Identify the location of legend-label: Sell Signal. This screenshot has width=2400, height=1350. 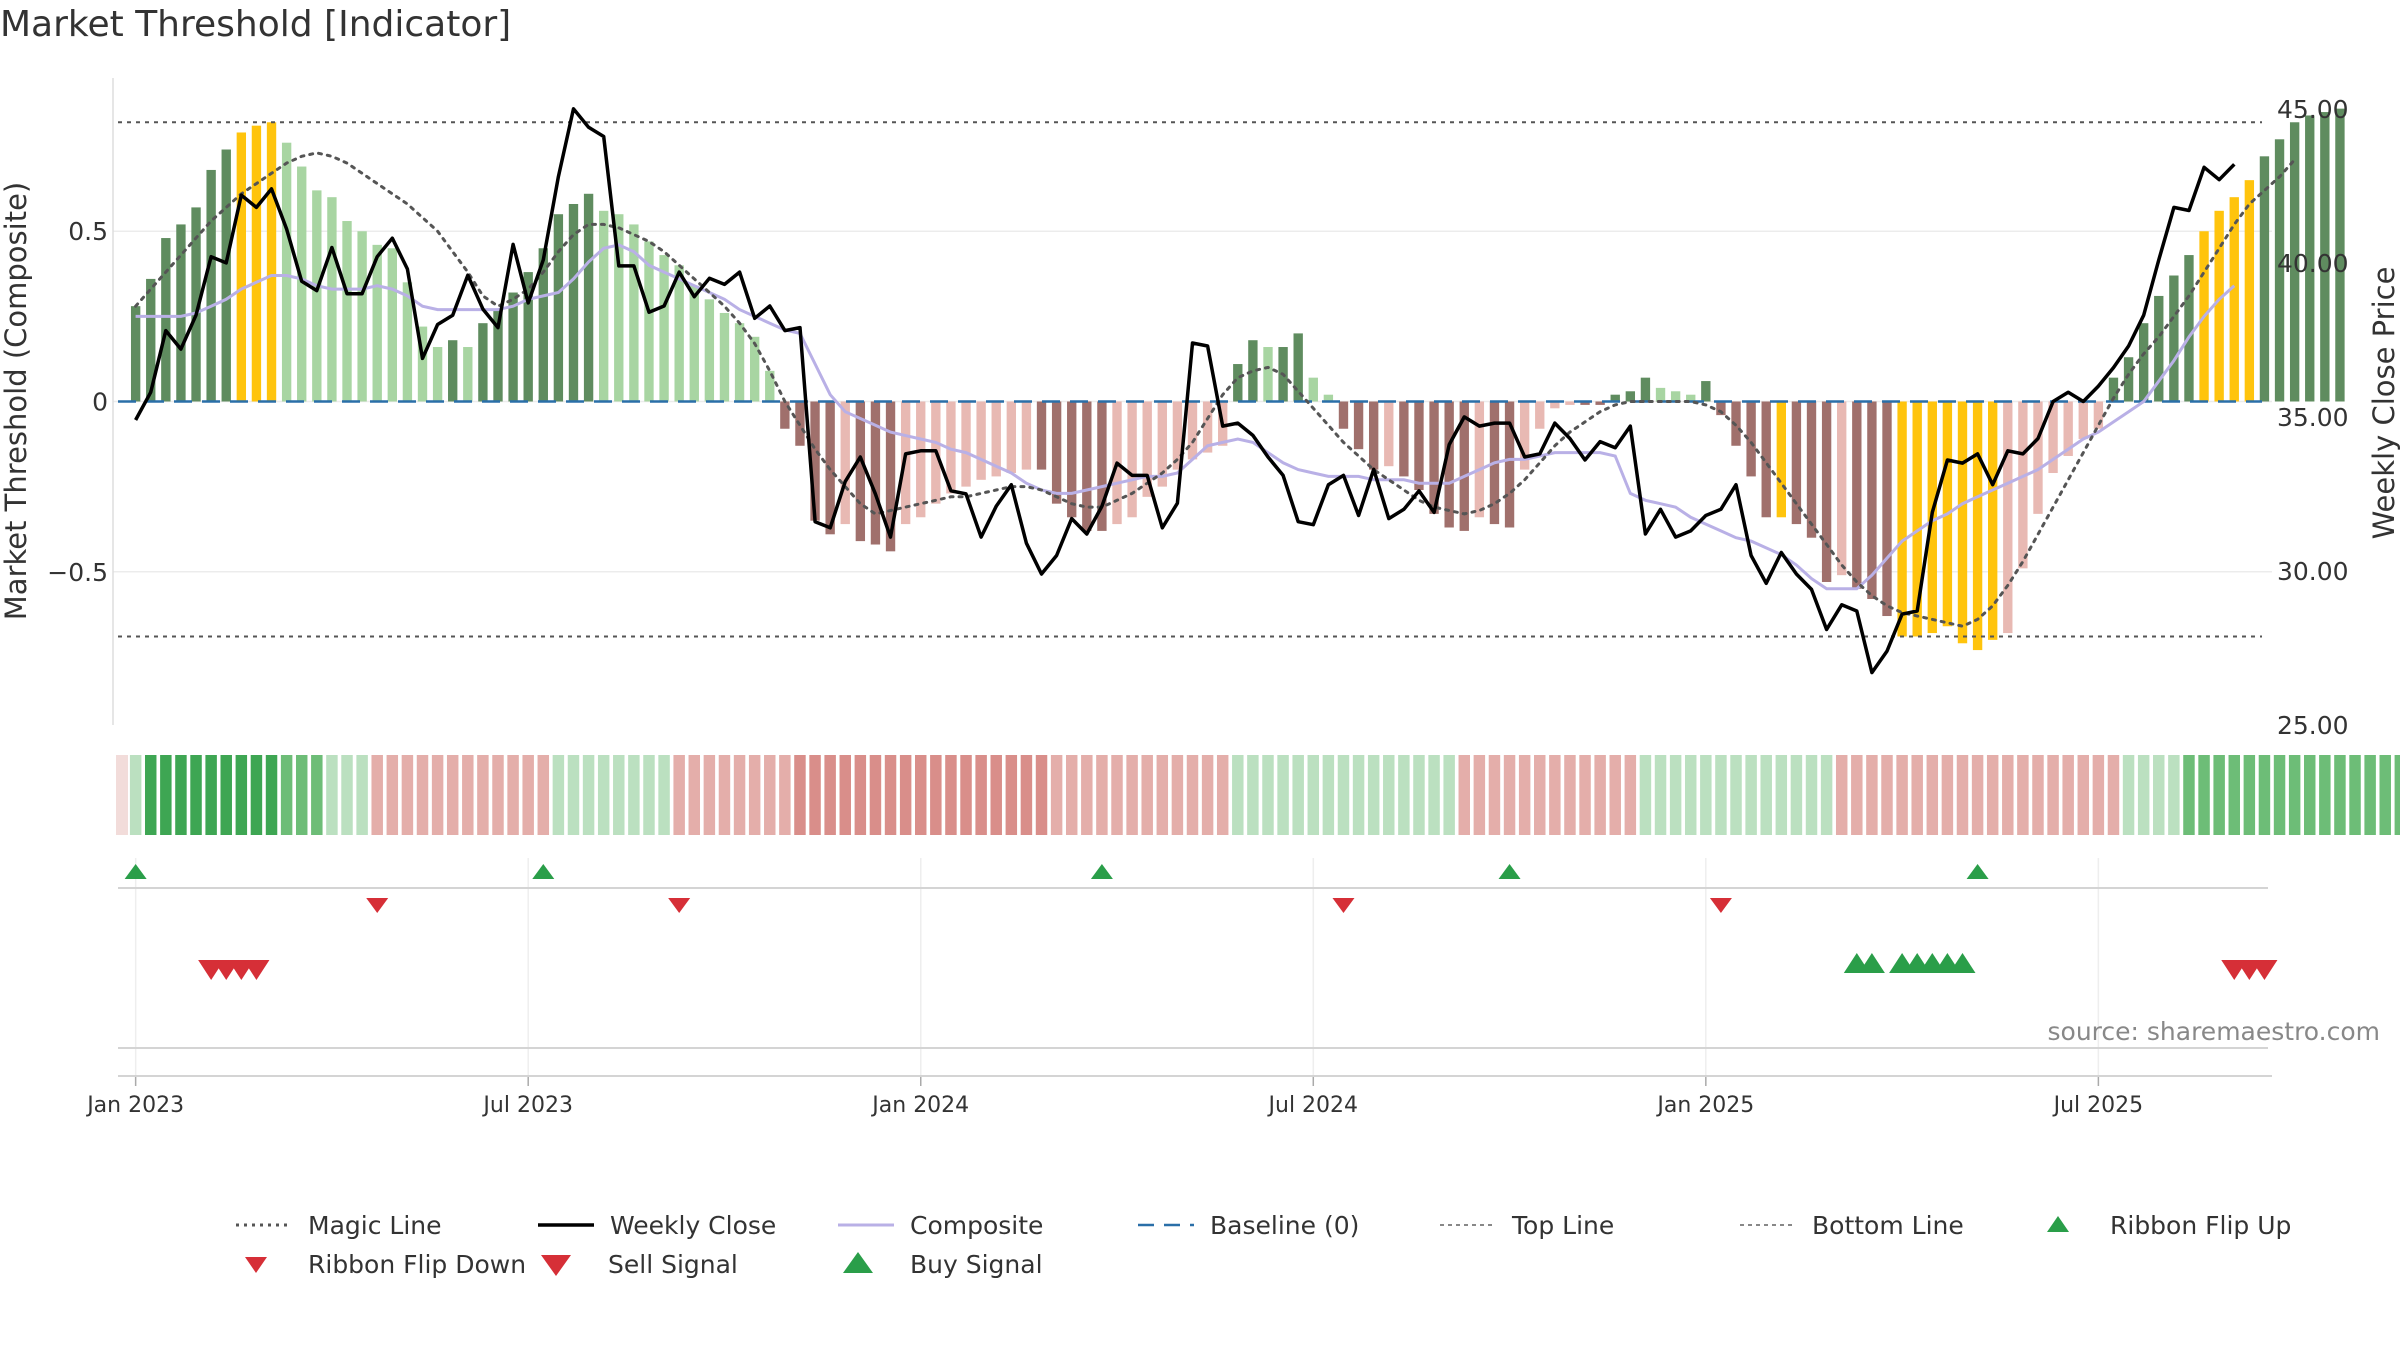
(673, 1264).